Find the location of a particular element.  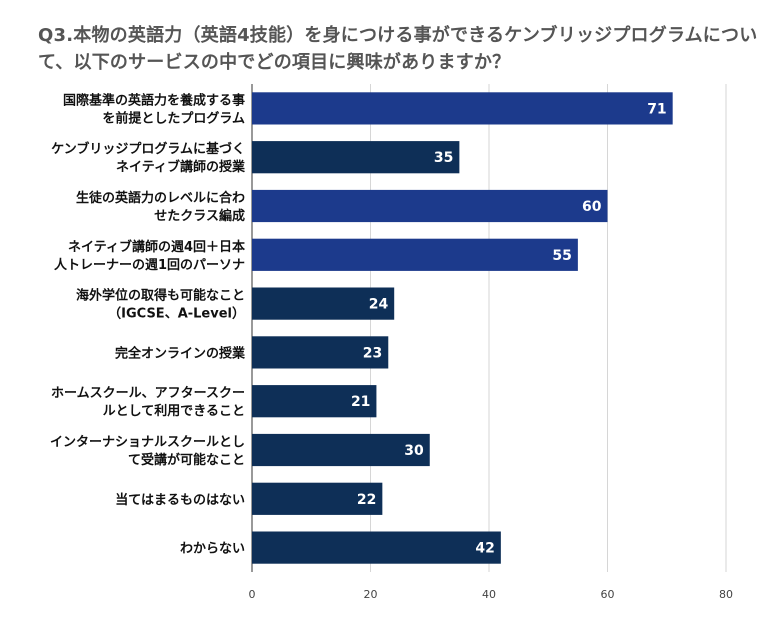

x-axis-ticks: 0 20 40 60 80 is located at coordinates (491, 594).